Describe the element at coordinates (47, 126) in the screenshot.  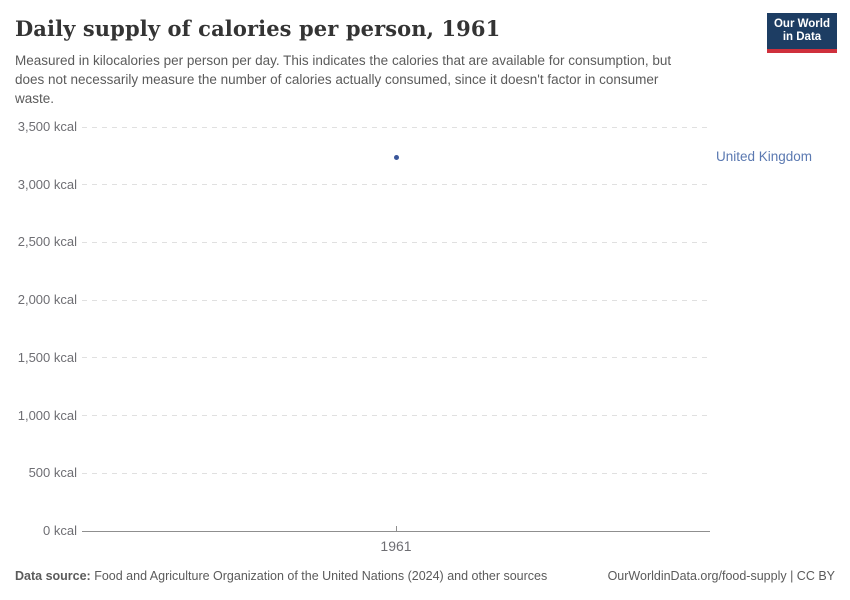
I see `y-axis-tick-label: 3,500 kcal` at that location.